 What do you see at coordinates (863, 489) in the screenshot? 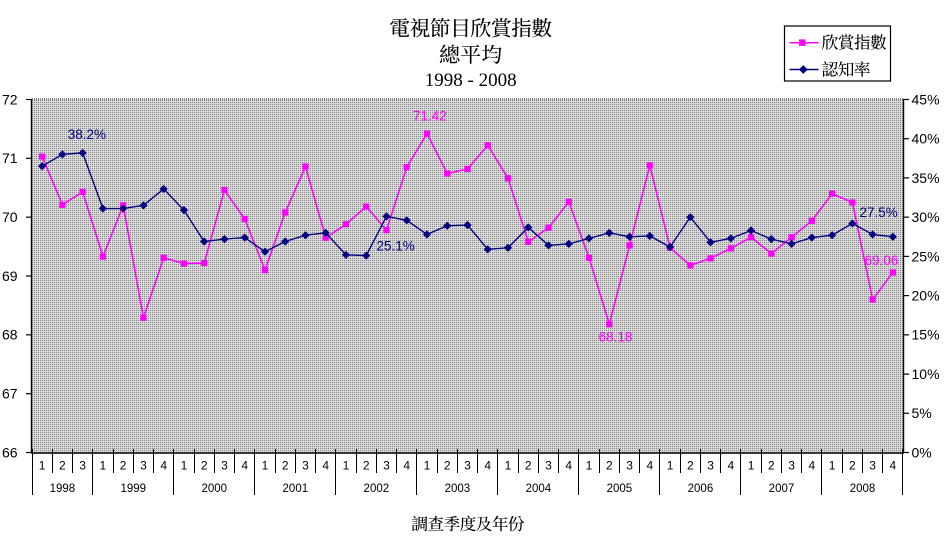
I see `svg-text: 2008` at bounding box center [863, 489].